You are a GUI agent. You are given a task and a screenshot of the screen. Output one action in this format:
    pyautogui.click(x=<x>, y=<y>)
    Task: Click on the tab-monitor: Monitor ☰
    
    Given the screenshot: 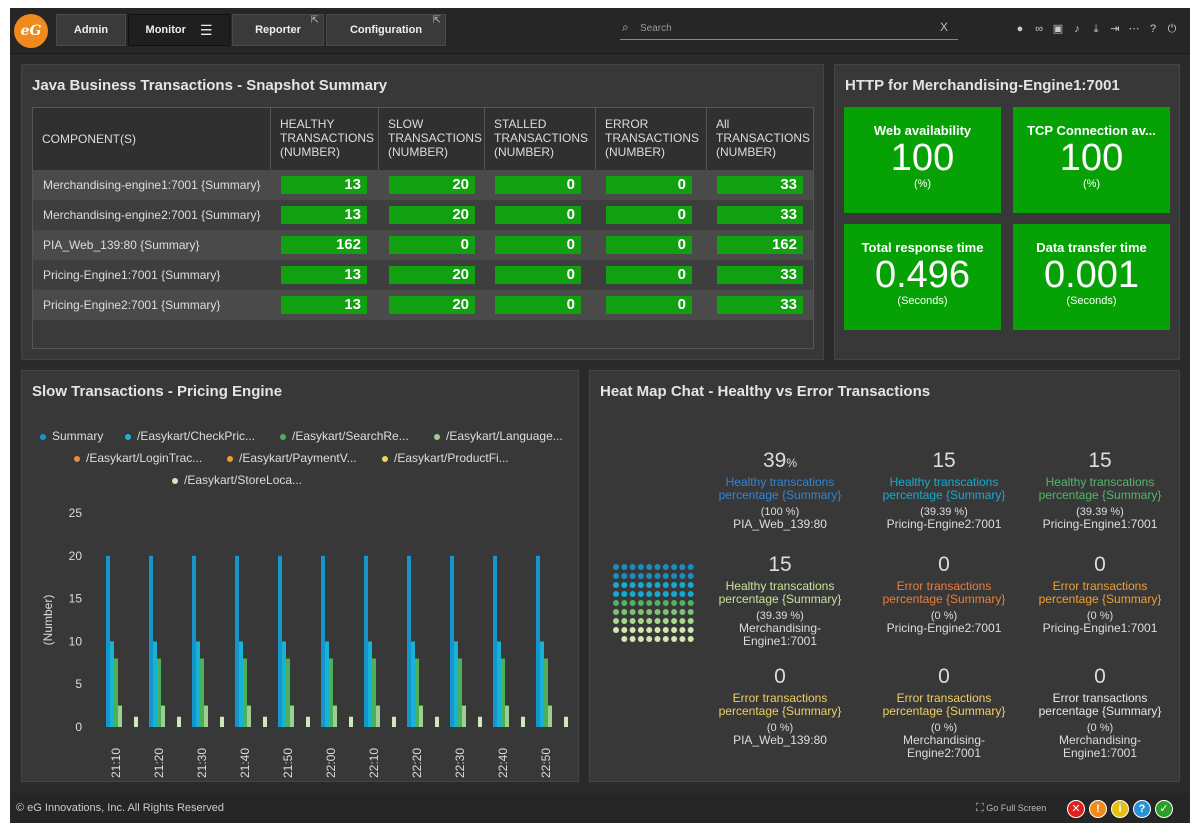 What is the action you would take?
    pyautogui.click(x=179, y=30)
    